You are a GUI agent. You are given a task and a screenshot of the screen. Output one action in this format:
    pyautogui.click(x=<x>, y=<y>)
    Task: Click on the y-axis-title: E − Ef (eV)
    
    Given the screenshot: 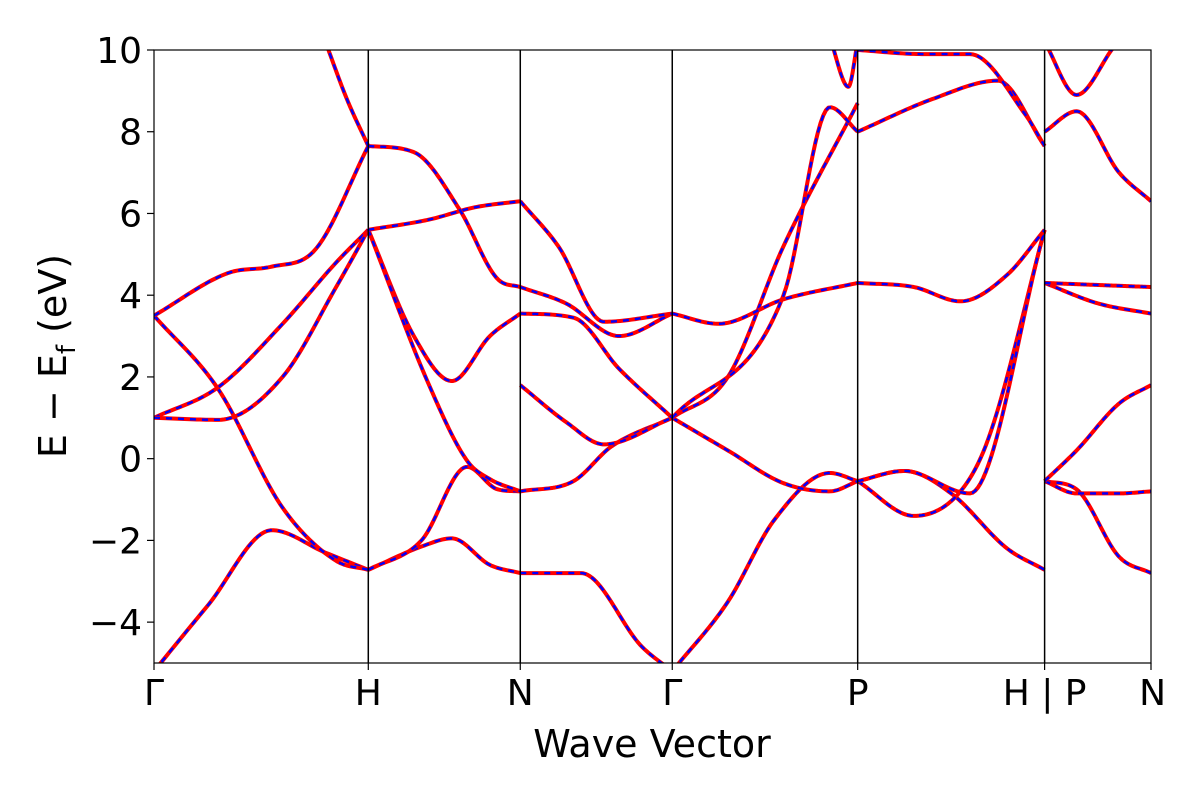 What is the action you would take?
    pyautogui.click(x=56, y=356)
    